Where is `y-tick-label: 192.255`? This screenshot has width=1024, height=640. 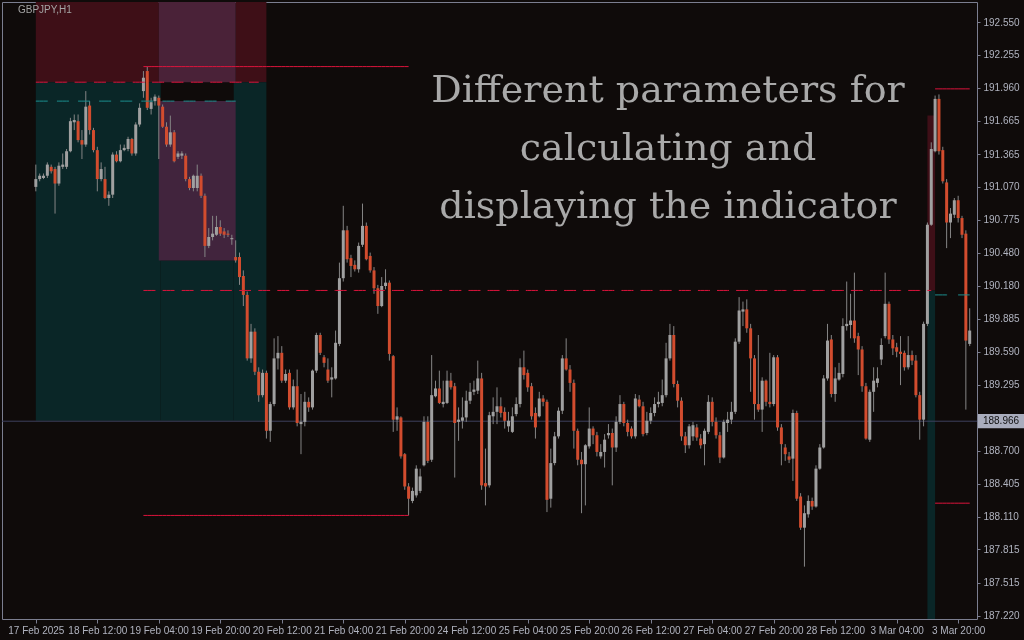
y-tick-label: 192.255 is located at coordinates (1002, 55).